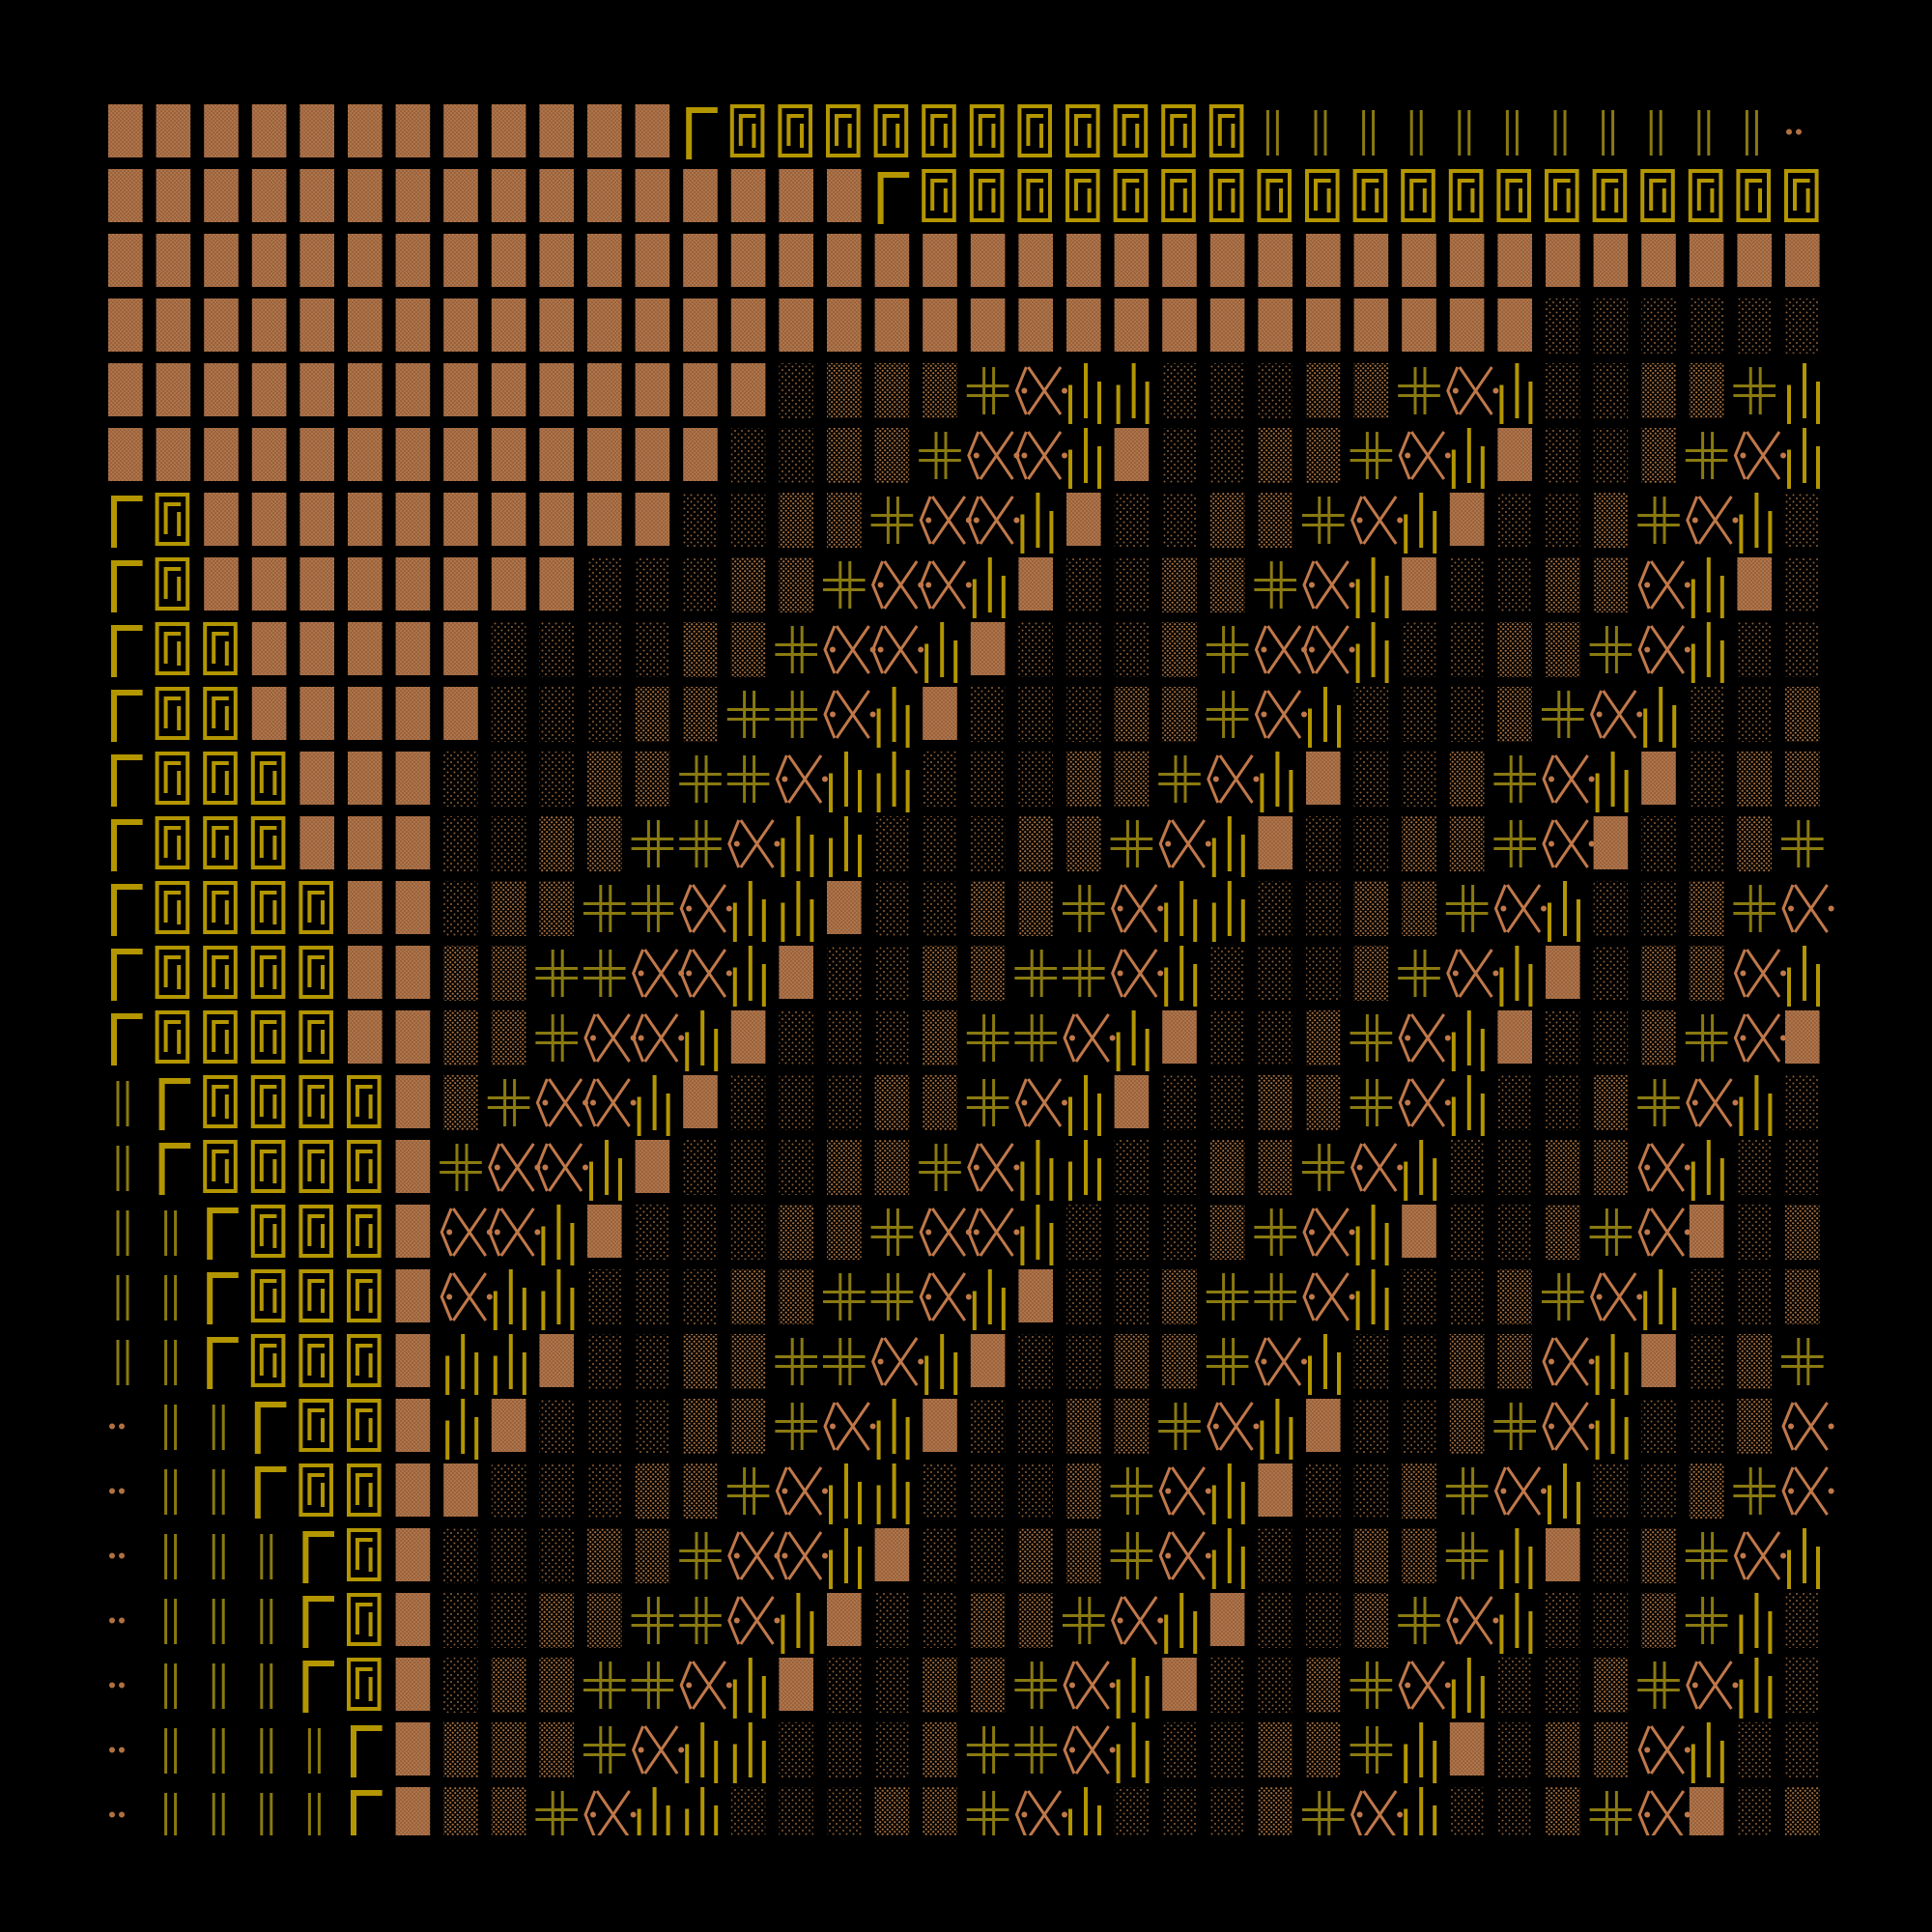 The height and width of the screenshot is (1932, 1932). What do you see at coordinates (127, 780) in the screenshot?
I see `corner-glyph` at bounding box center [127, 780].